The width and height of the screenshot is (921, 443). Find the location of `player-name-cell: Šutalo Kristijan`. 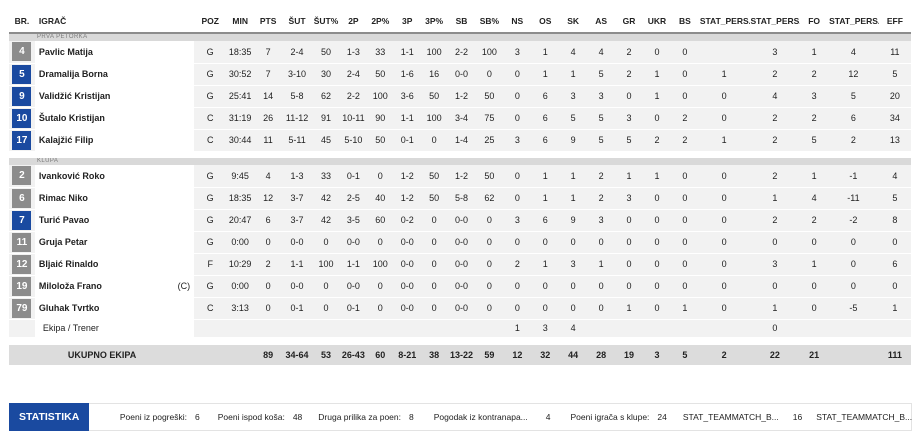

player-name-cell: Šutalo Kristijan is located at coordinates (114, 118).